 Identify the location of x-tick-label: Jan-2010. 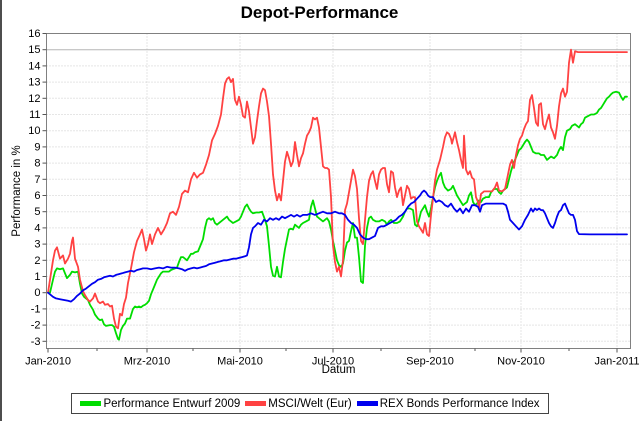
(48, 362).